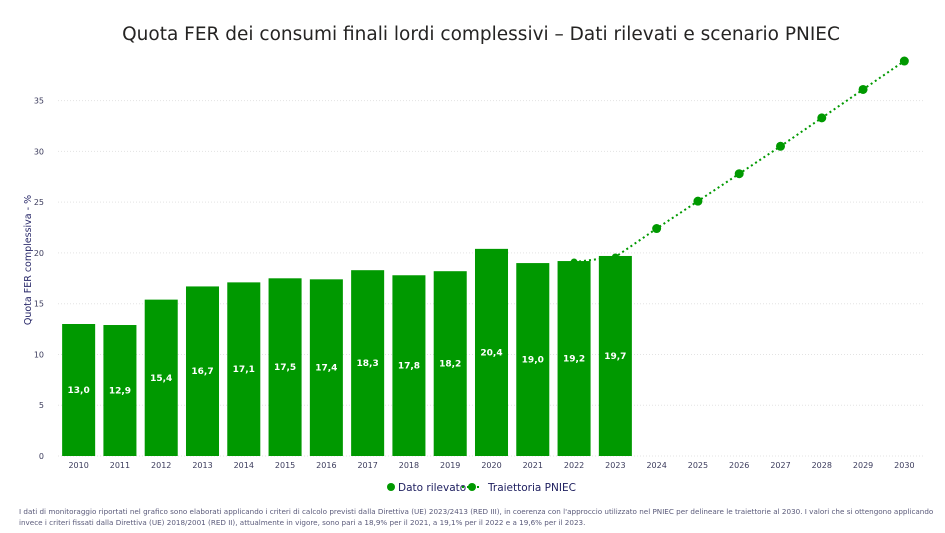 The height and width of the screenshot is (533, 945). I want to click on bar-data-label: 16,7, so click(202, 372).